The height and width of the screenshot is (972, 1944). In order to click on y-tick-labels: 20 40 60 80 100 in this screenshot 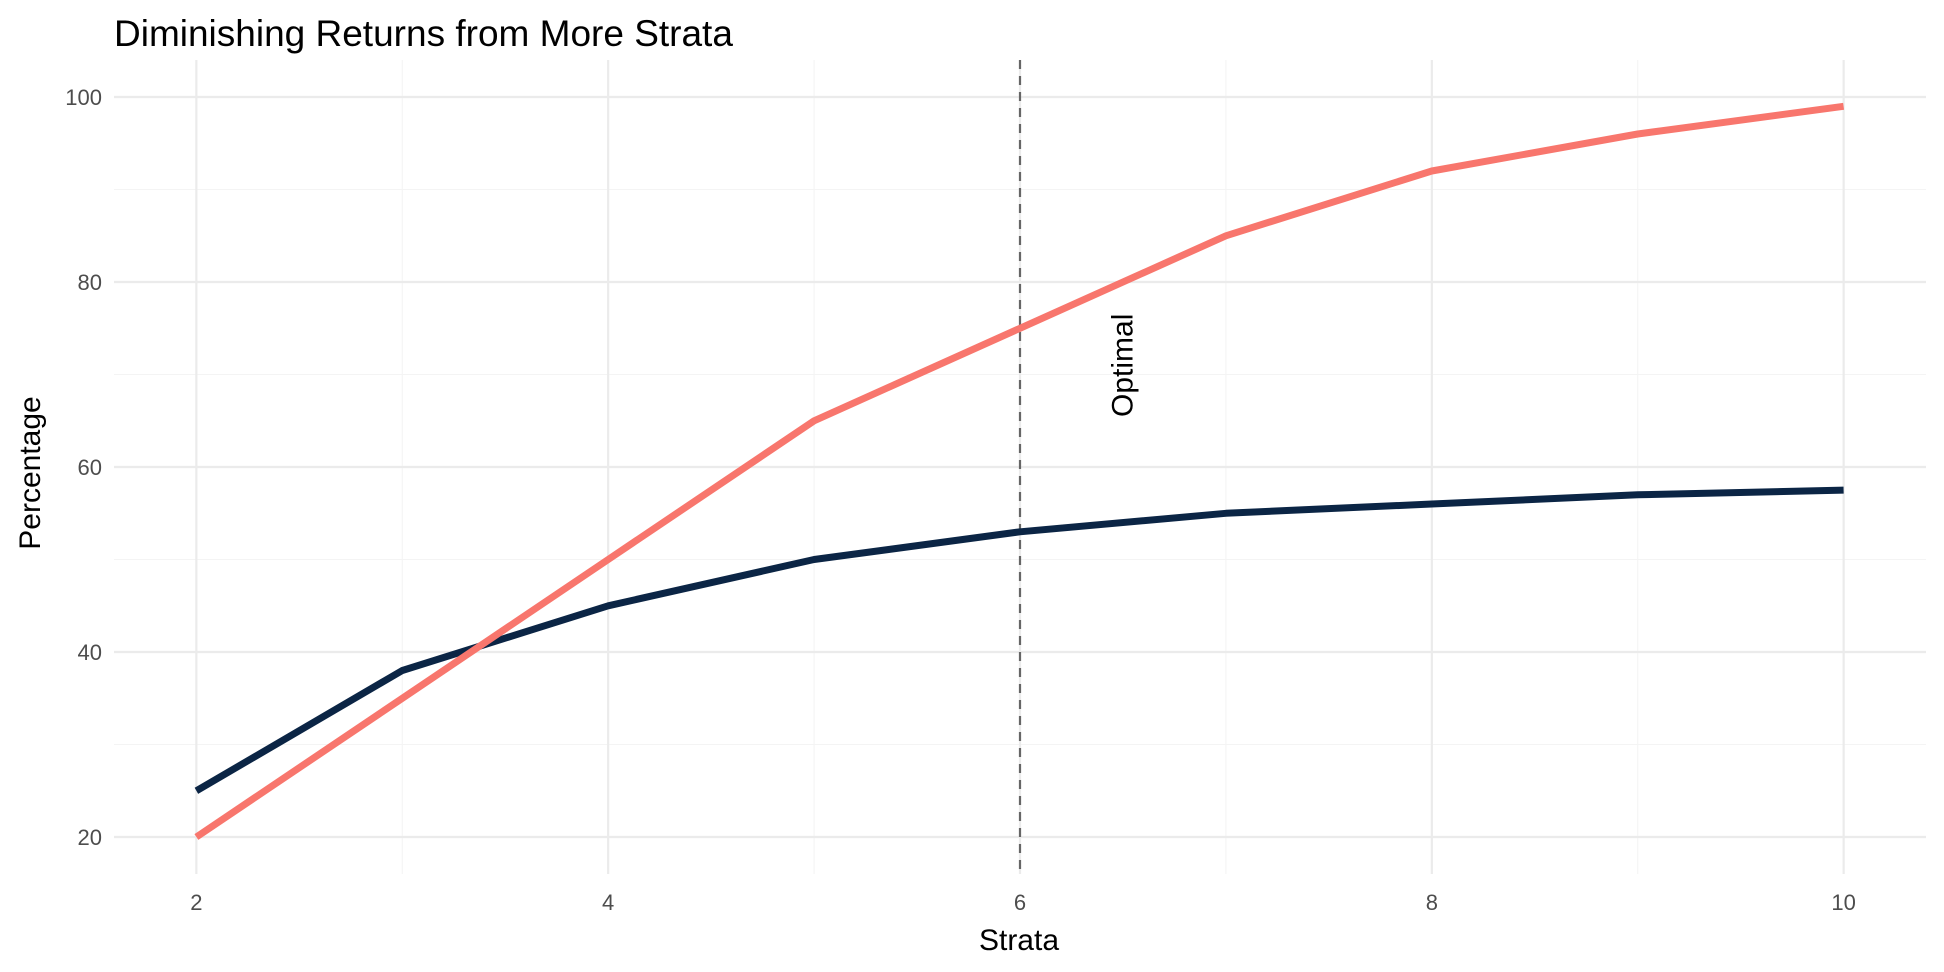, I will do `click(83, 467)`.